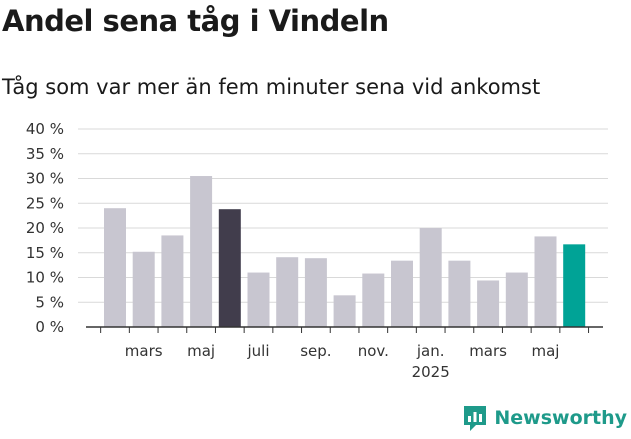 The height and width of the screenshot is (439, 631). I want to click on y-tick-label: 5 %, so click(49, 302).